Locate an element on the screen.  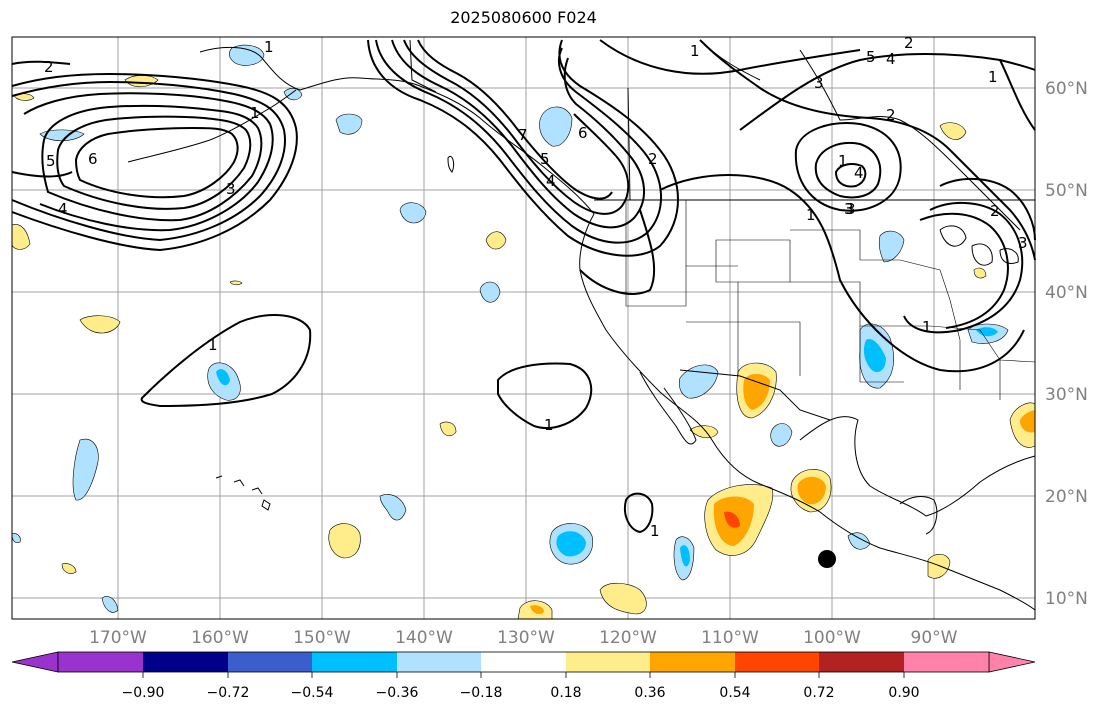
great-lakes is located at coordinates (979, 245).